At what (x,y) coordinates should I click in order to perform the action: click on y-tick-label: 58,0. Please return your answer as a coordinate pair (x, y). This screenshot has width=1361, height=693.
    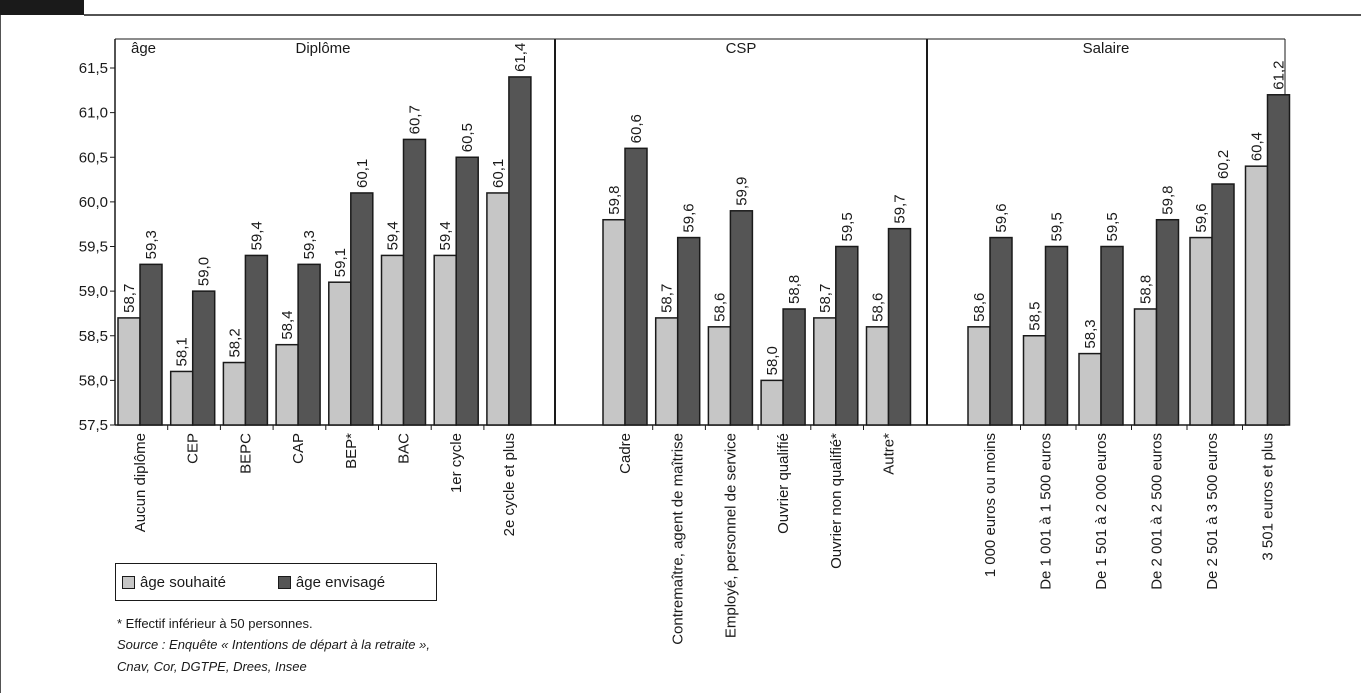
    Looking at the image, I should click on (93, 380).